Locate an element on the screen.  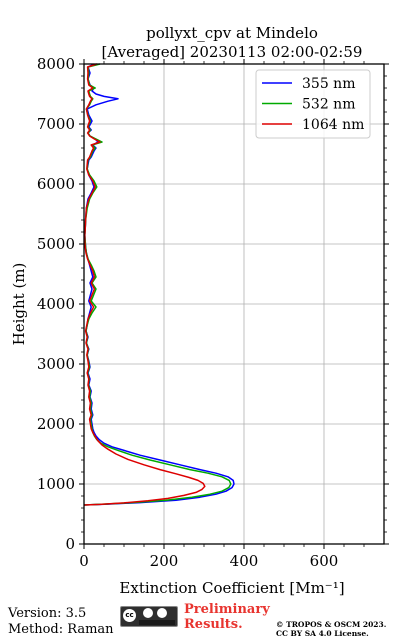
x-tick-label: 200 is located at coordinates (164, 561).